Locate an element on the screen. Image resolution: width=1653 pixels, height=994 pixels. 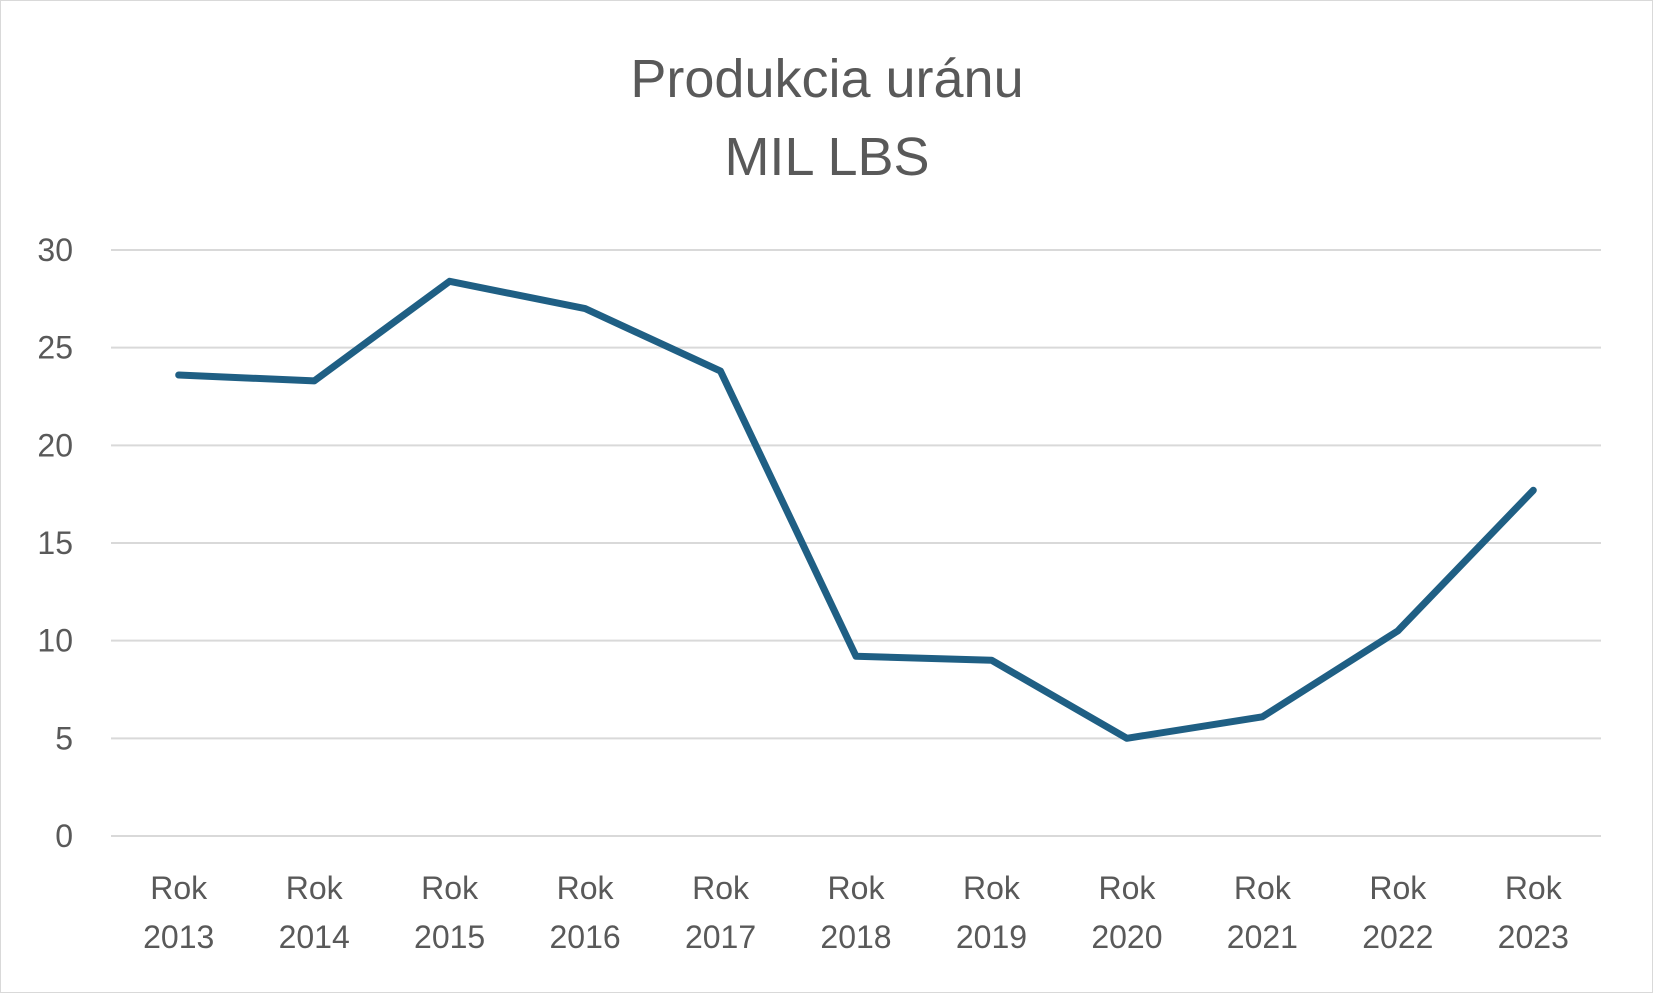
x-tick-label: Rok 2021 is located at coordinates (1262, 912).